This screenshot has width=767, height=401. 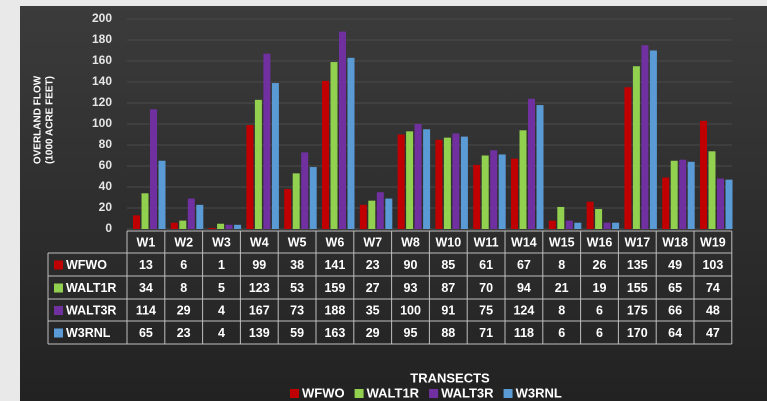 I want to click on y-tick-label: 40, so click(x=106, y=186).